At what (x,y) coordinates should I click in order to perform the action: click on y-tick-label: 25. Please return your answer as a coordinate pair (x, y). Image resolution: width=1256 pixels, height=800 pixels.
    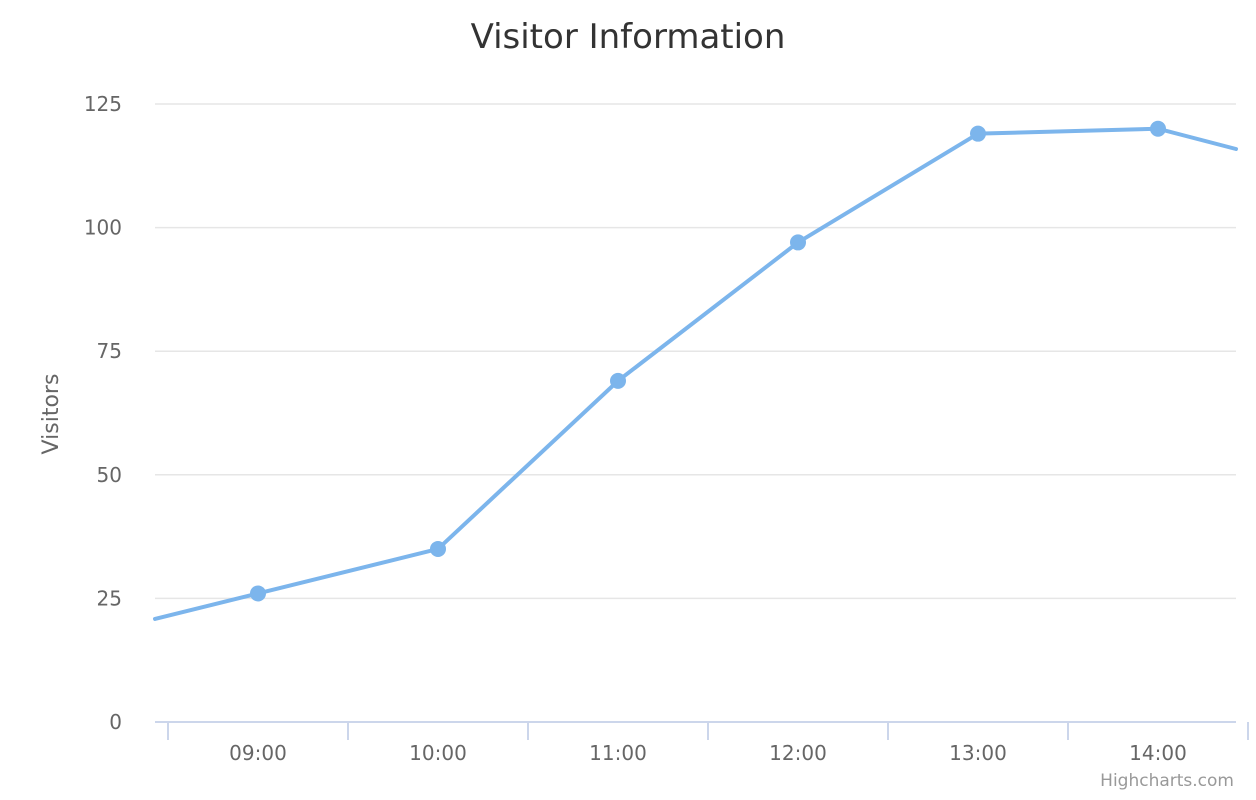
    Looking at the image, I should click on (109, 598).